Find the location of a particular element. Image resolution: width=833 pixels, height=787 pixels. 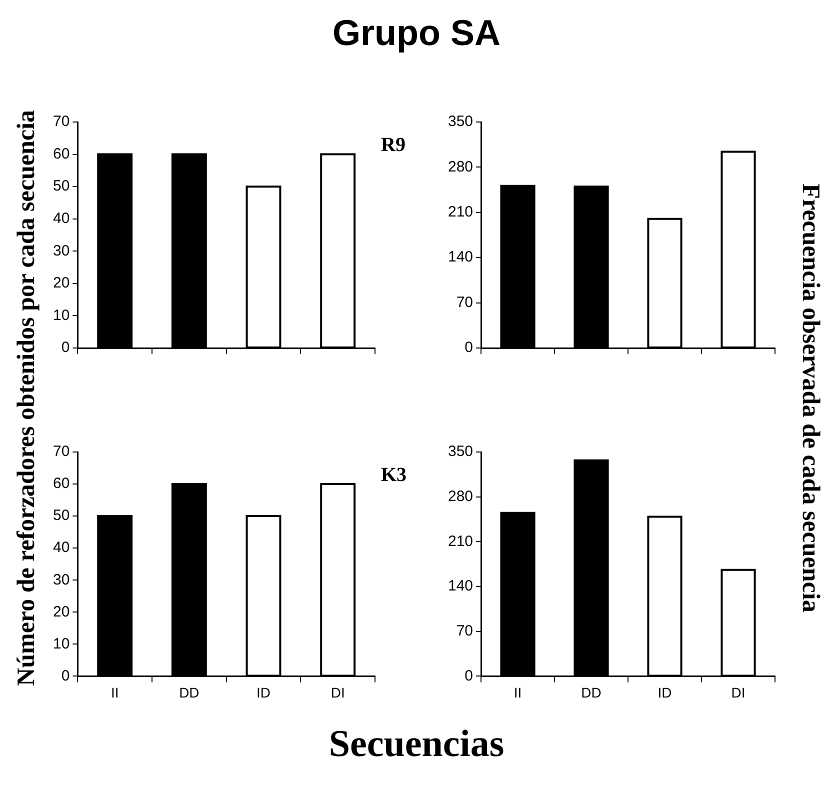

x-axis-title: Secuencias is located at coordinates (417, 744).